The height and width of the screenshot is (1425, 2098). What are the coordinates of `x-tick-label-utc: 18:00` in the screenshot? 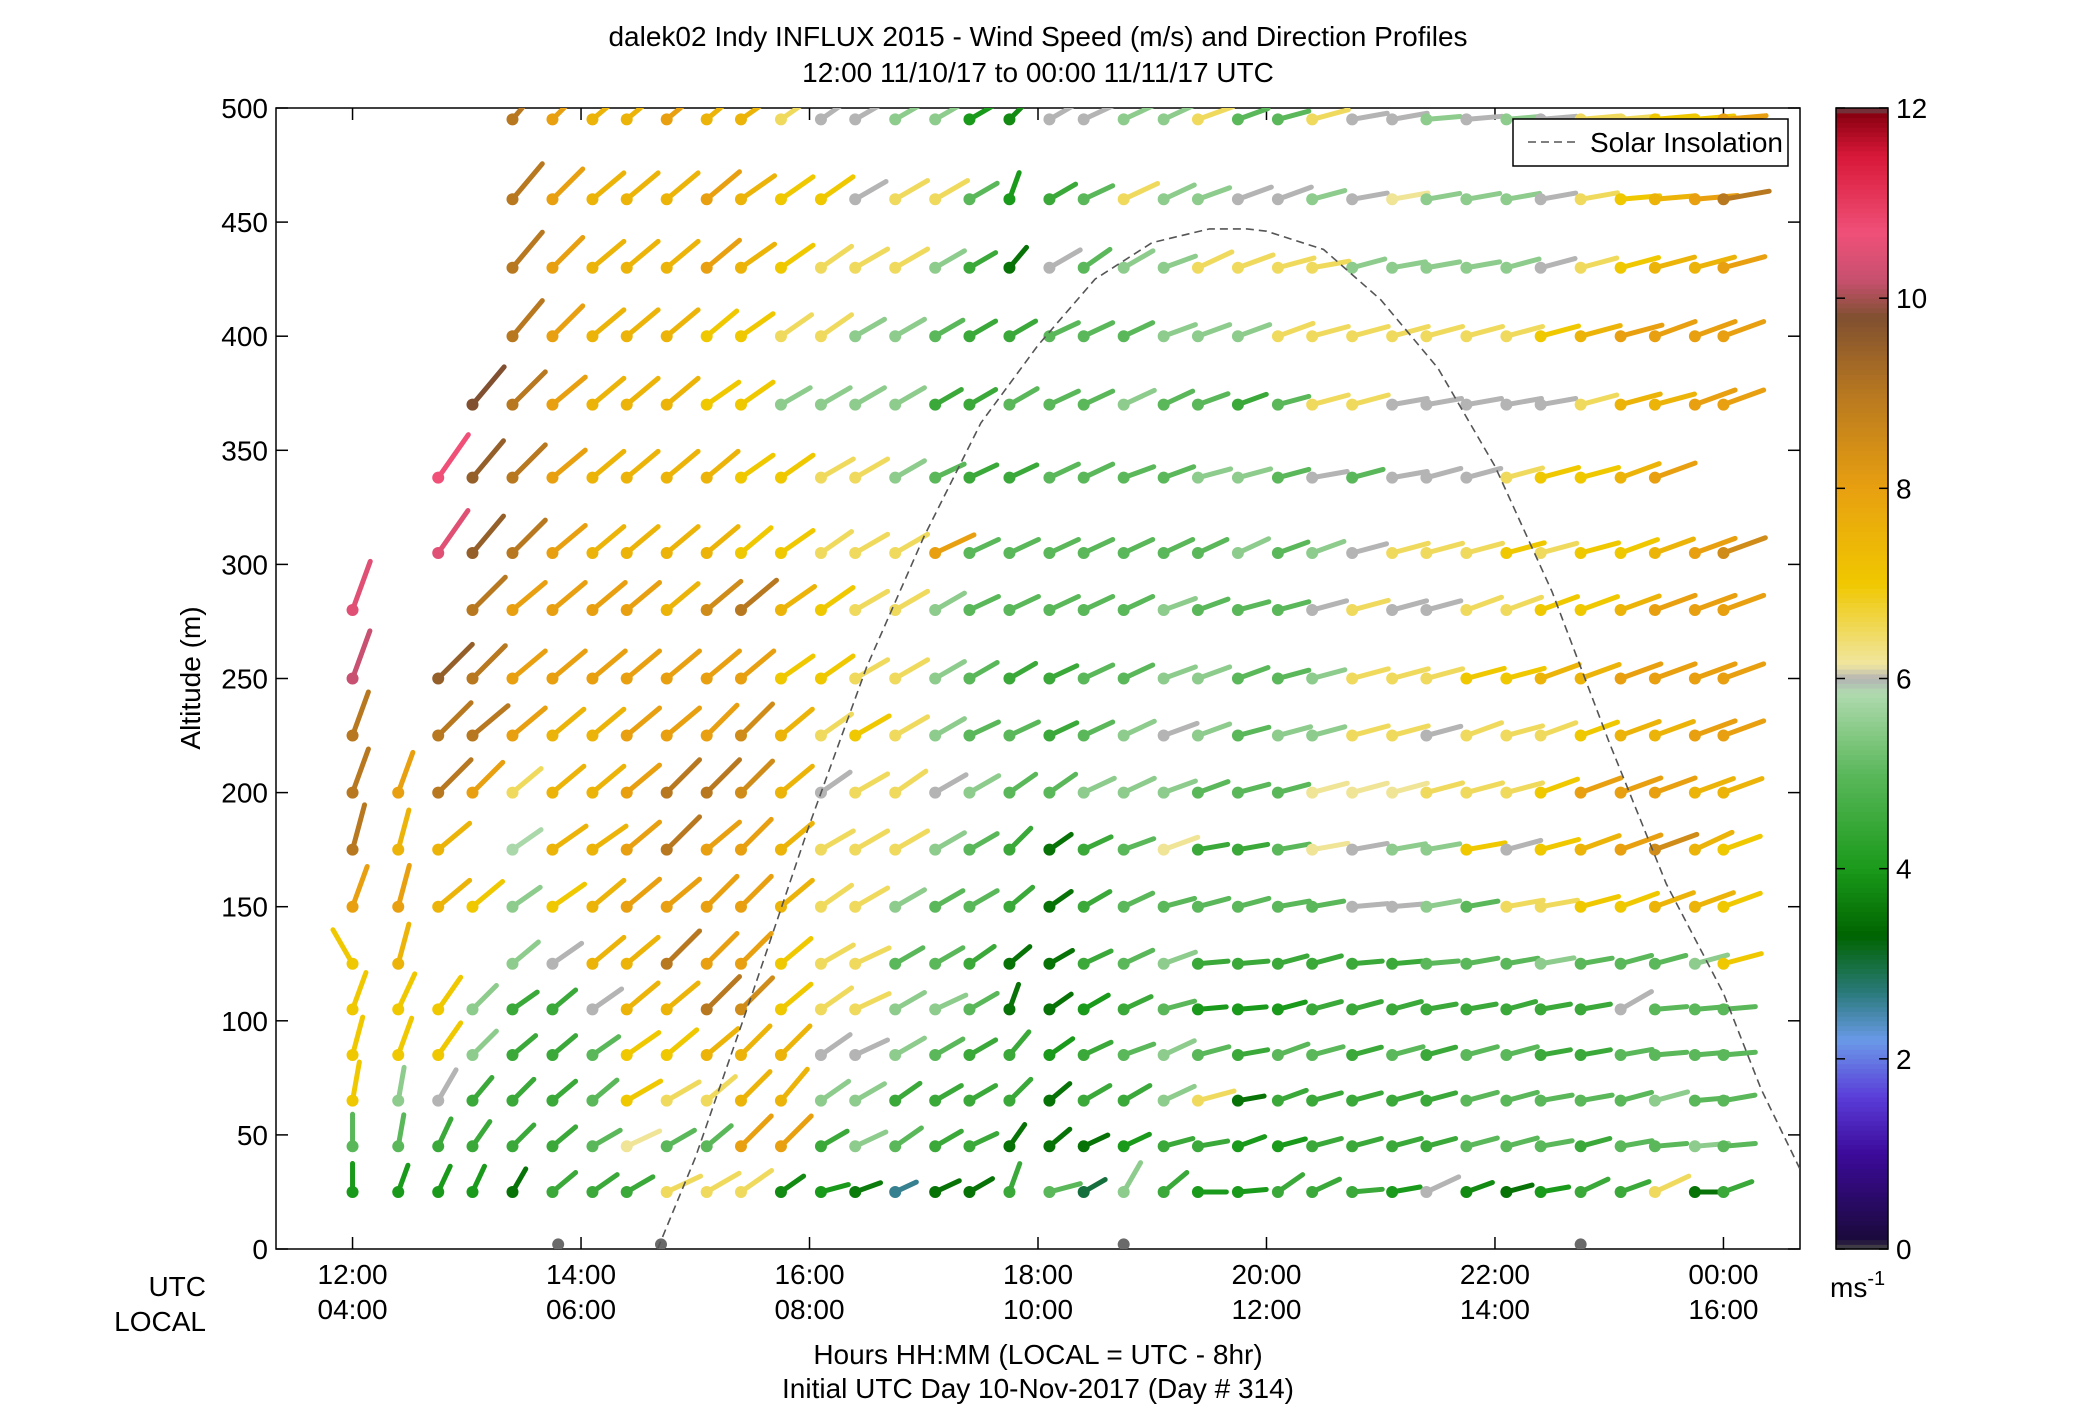 It's located at (1038, 1274).